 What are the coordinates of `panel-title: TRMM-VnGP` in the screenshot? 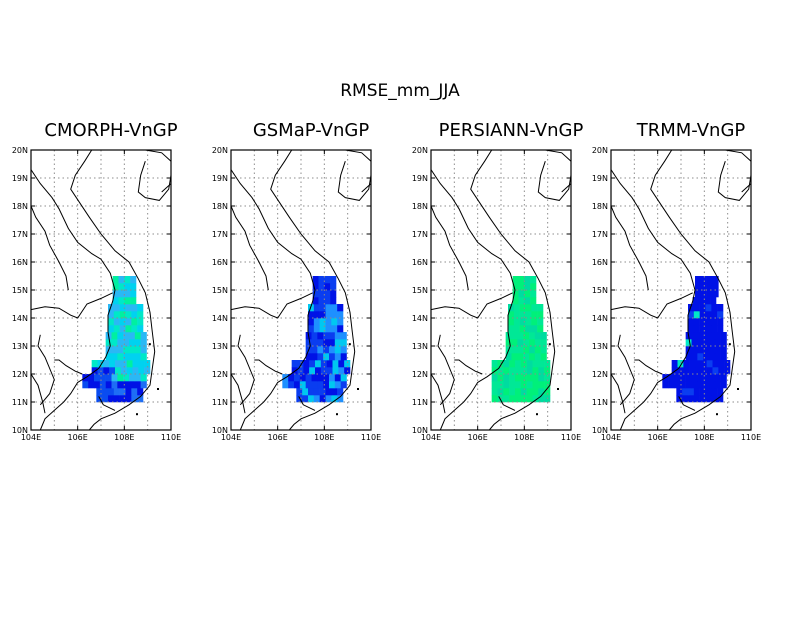 It's located at (691, 130).